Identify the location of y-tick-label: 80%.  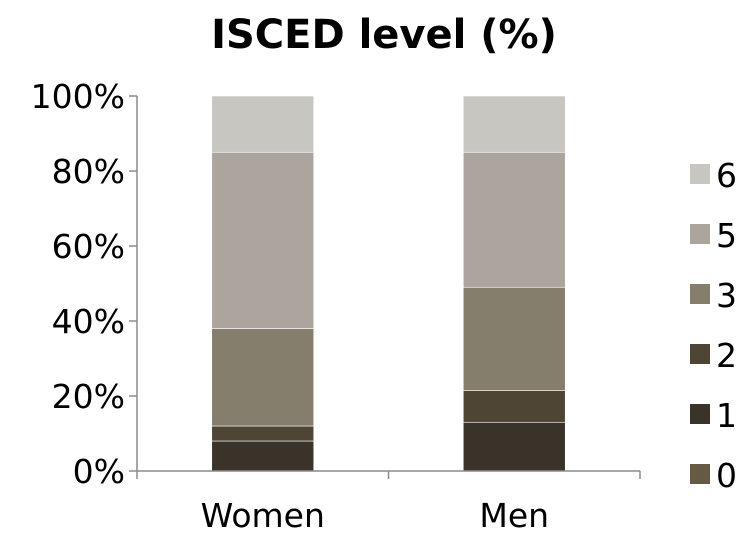
(88, 171).